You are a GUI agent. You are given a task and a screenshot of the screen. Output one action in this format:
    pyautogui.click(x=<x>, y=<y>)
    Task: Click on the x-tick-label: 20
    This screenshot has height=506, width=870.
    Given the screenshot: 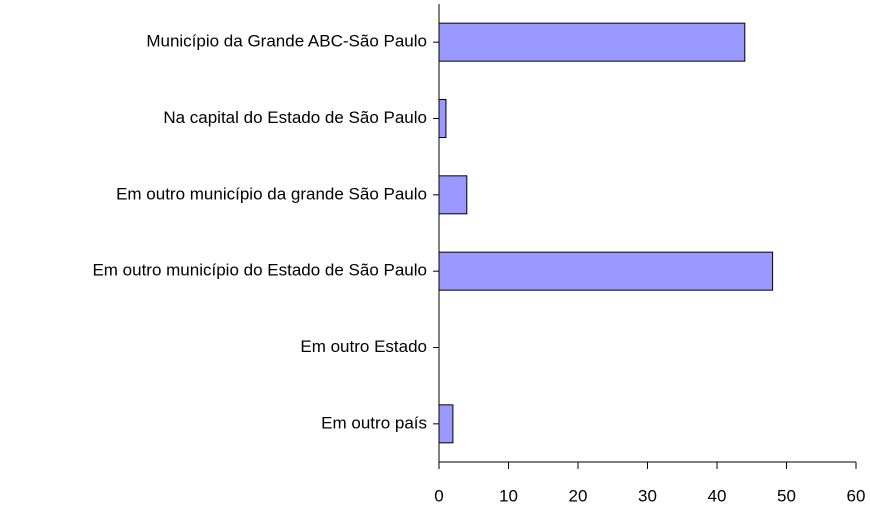 What is the action you would take?
    pyautogui.click(x=578, y=495)
    